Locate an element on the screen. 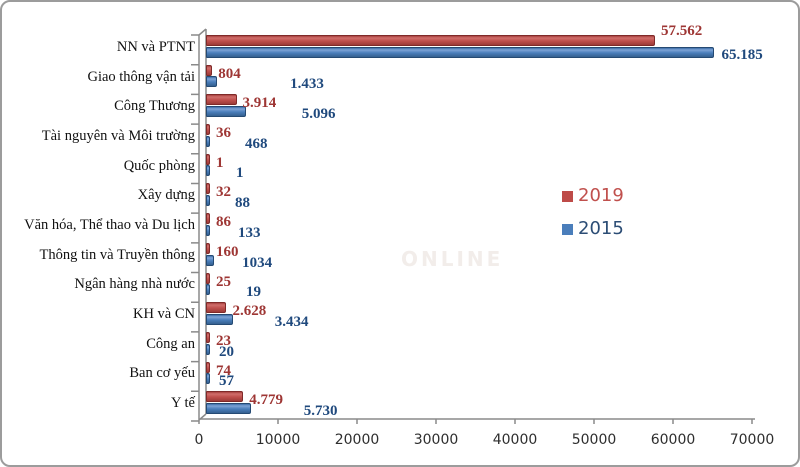 Image resolution: width=800 pixels, height=467 pixels. data-label-2019: 36 is located at coordinates (223, 133).